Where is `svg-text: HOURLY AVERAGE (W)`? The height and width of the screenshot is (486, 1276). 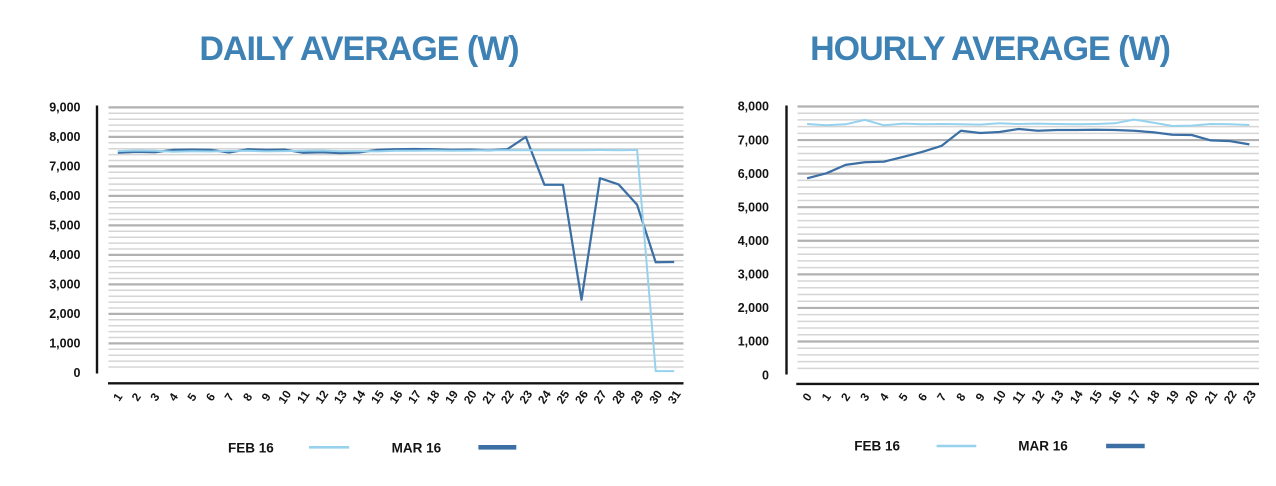 svg-text: HOURLY AVERAGE (W) is located at coordinates (990, 49).